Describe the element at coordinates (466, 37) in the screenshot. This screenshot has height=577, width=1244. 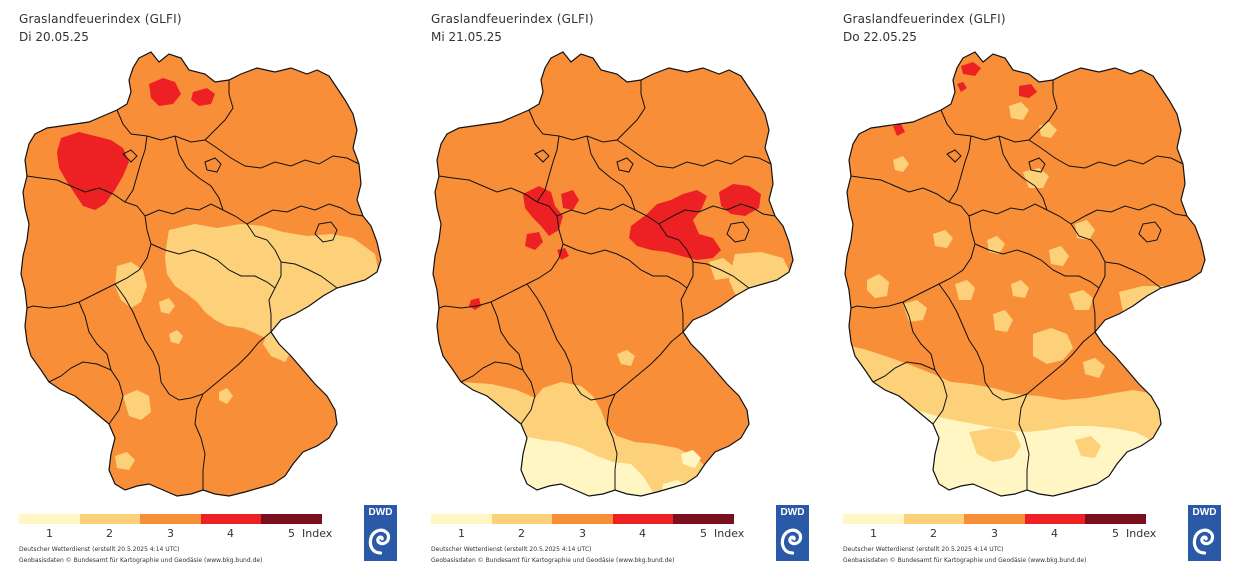
I see `panel-date: Mi 21.05.25` at that location.